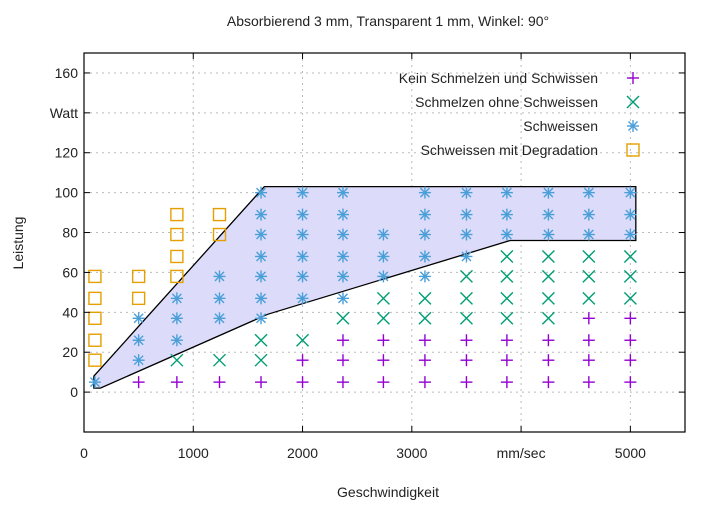 The height and width of the screenshot is (507, 715). I want to click on legend-label: Schmelzen ohne Schweissen, so click(506, 102).